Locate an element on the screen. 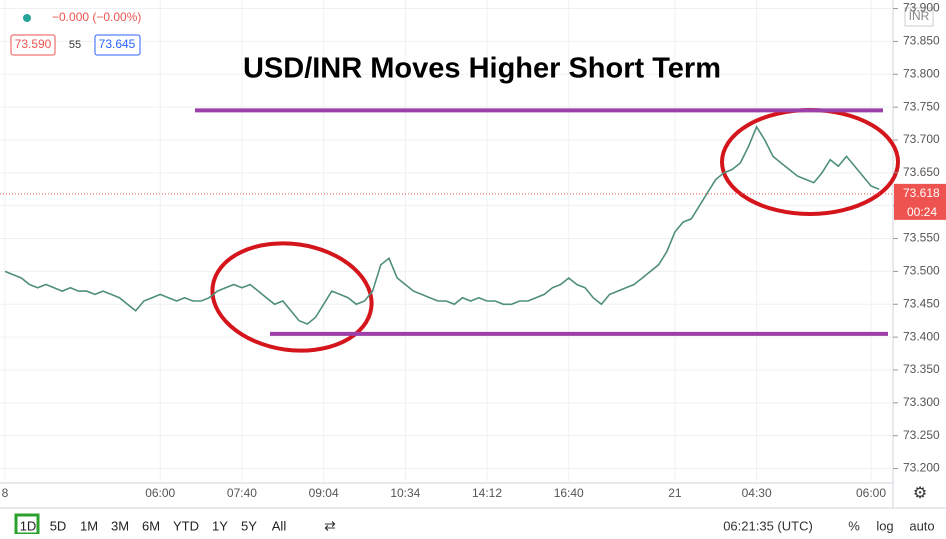  status-dot is located at coordinates (27, 18).